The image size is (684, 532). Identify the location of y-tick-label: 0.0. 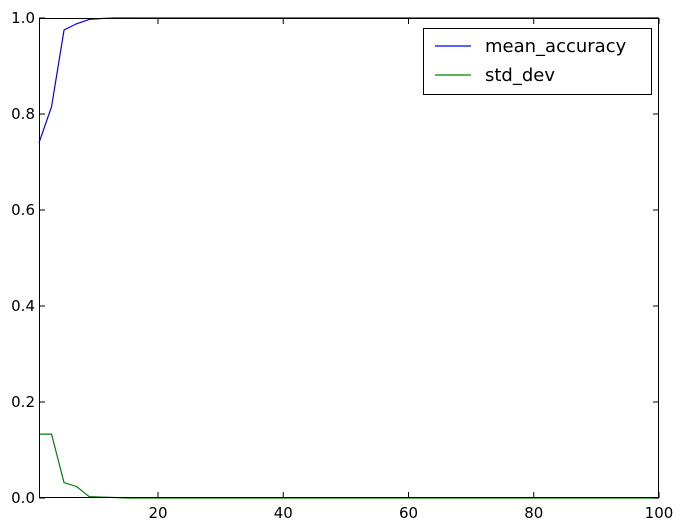
(23, 498).